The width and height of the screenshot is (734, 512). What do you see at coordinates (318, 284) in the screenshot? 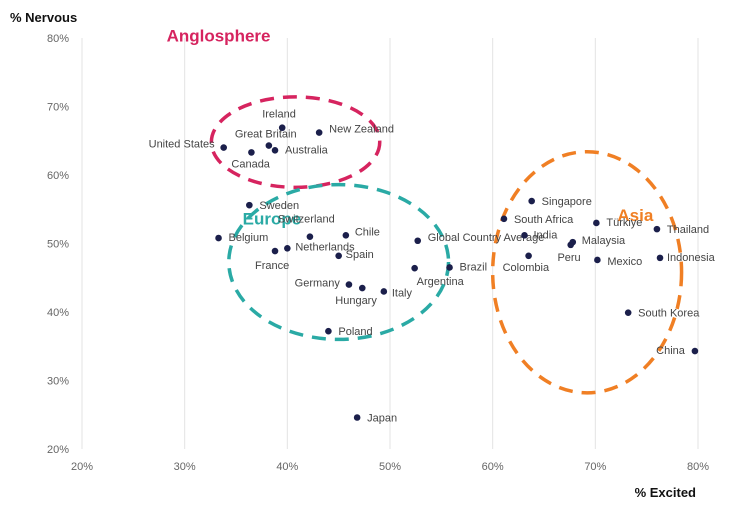
I see `data-point-label: Germany` at bounding box center [318, 284].